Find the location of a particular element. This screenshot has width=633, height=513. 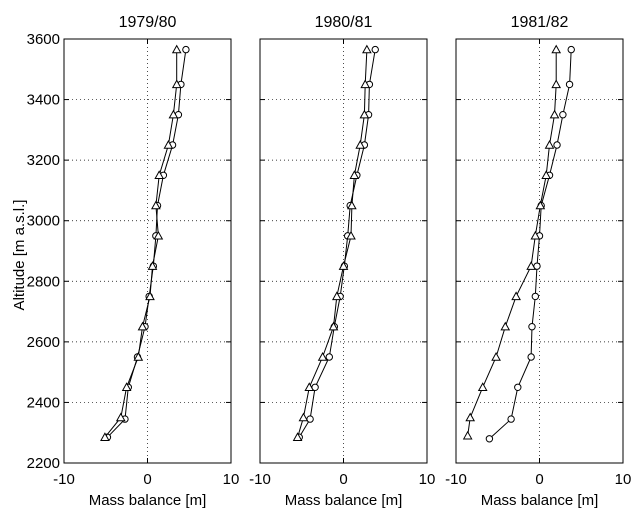

y-tick-label: 2800 is located at coordinates (43, 281).